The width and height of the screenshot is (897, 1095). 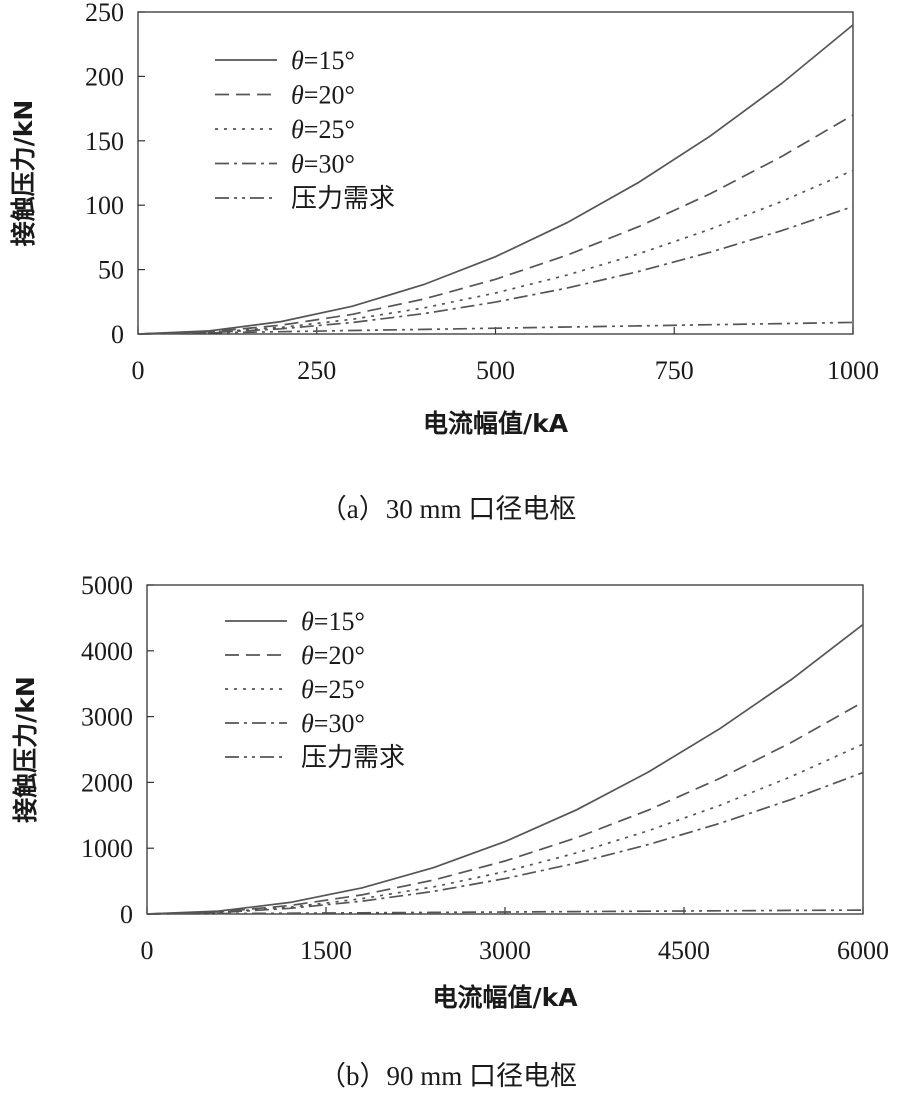 What do you see at coordinates (107, 717) in the screenshot?
I see `y-tick-label: 3000` at bounding box center [107, 717].